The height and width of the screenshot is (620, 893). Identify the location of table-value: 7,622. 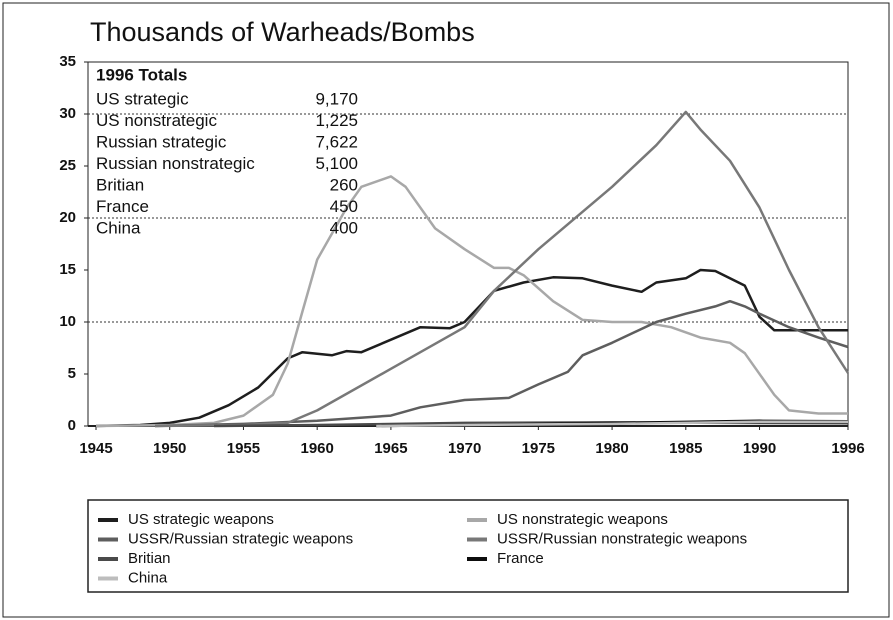
(336, 141).